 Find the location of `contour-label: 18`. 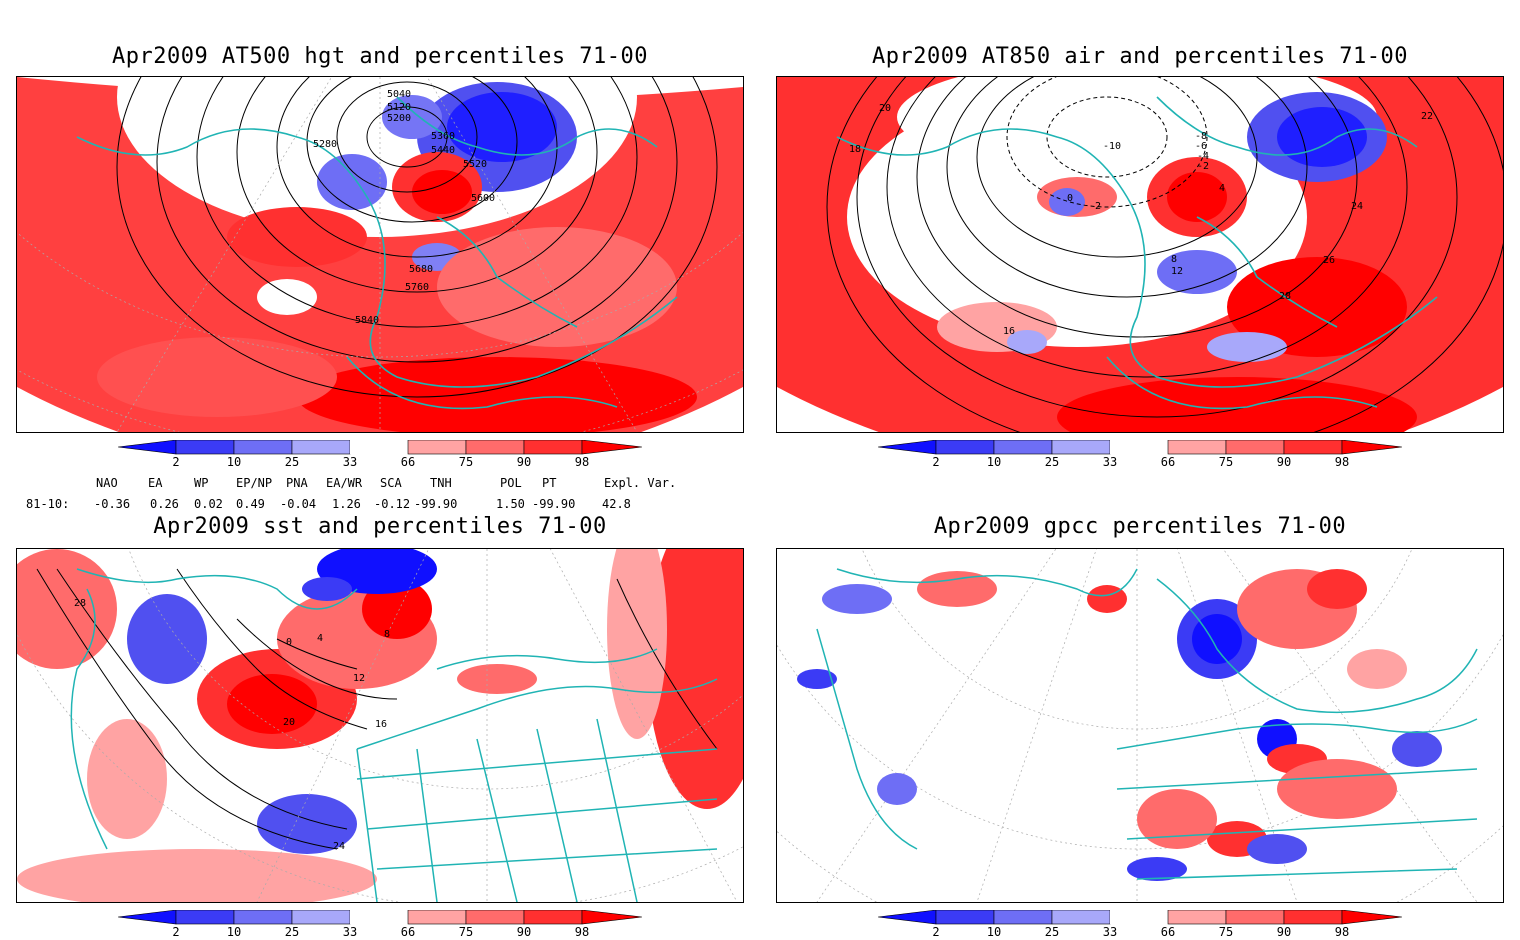

contour-label: 18 is located at coordinates (855, 149).